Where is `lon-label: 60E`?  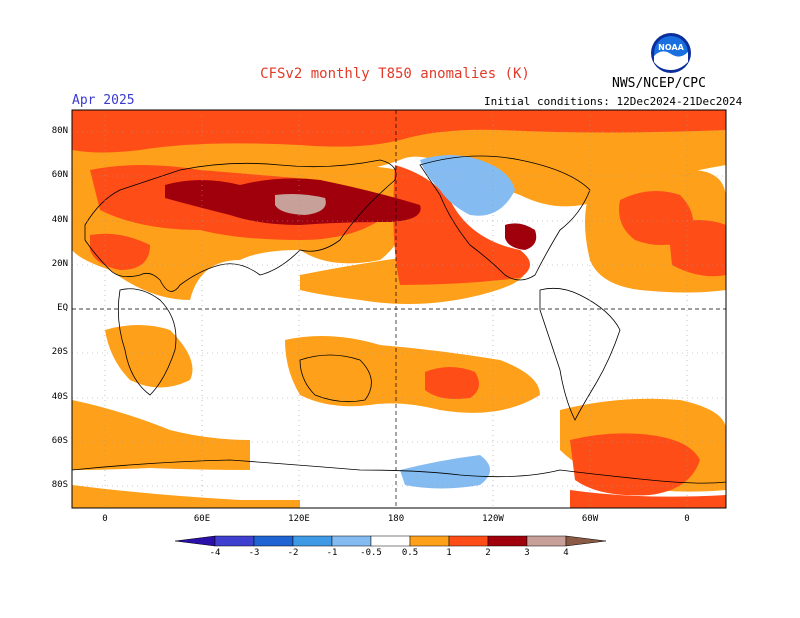 lon-label: 60E is located at coordinates (202, 519).